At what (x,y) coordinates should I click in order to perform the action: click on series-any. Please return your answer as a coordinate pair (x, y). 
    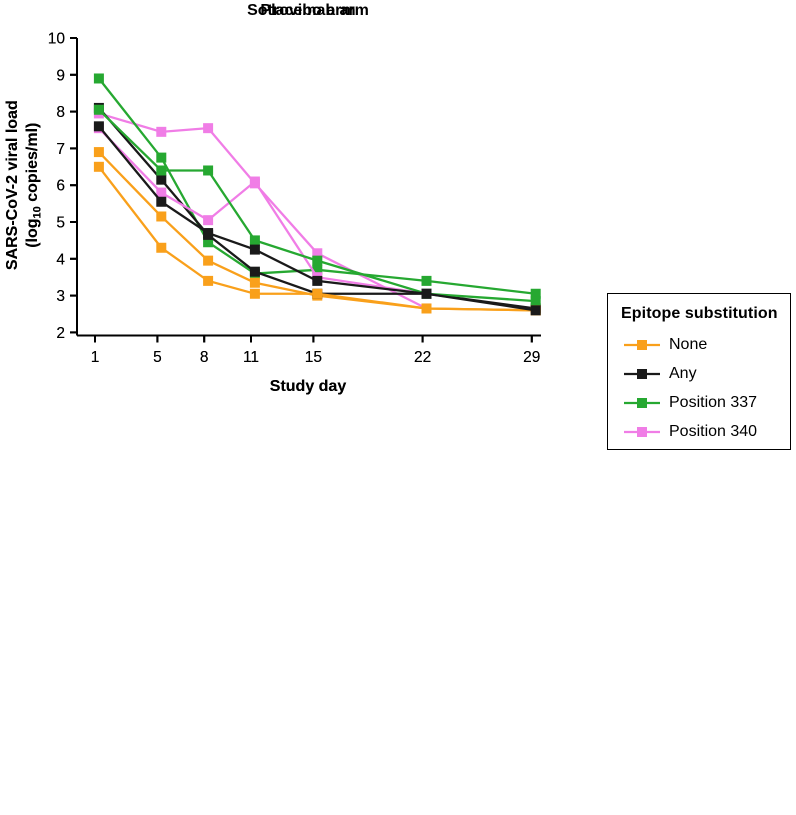
    Looking at the image, I should click on (317, 218).